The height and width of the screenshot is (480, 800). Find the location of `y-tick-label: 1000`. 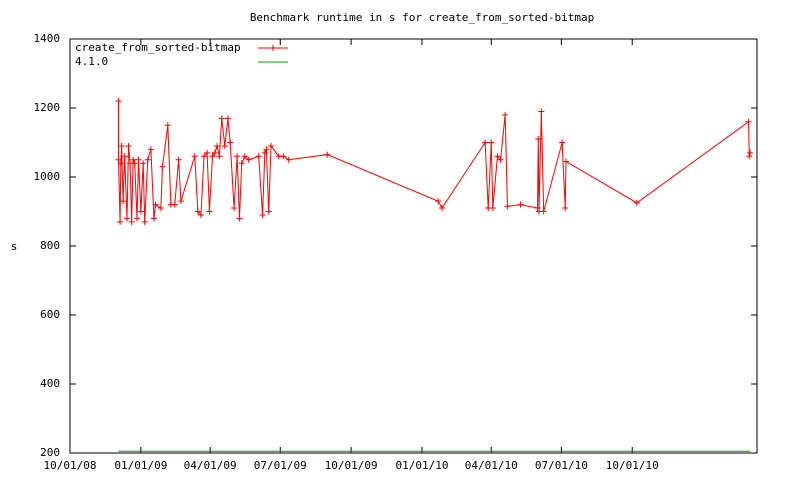

y-tick-label: 1000 is located at coordinates (47, 176).